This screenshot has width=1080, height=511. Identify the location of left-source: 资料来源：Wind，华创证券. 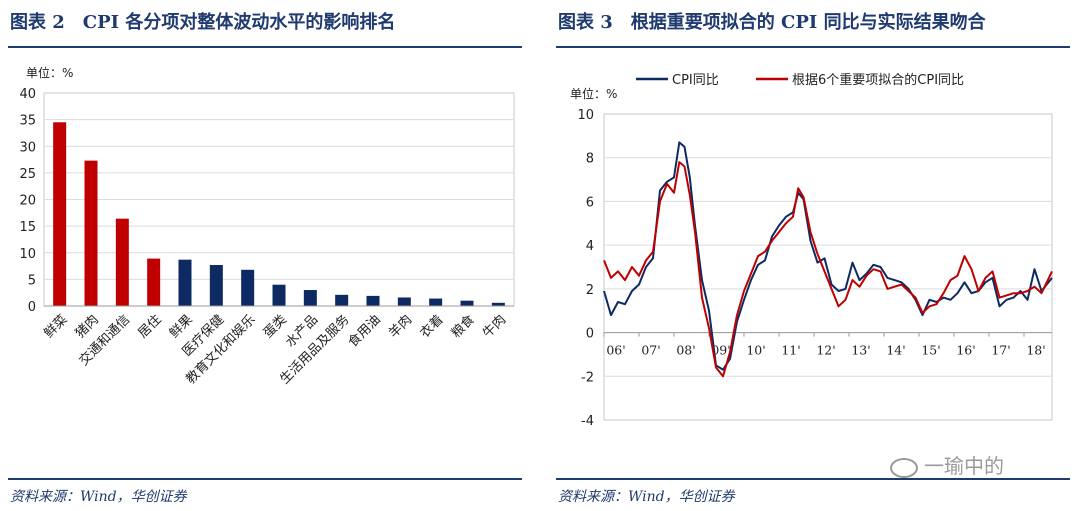
(98, 497).